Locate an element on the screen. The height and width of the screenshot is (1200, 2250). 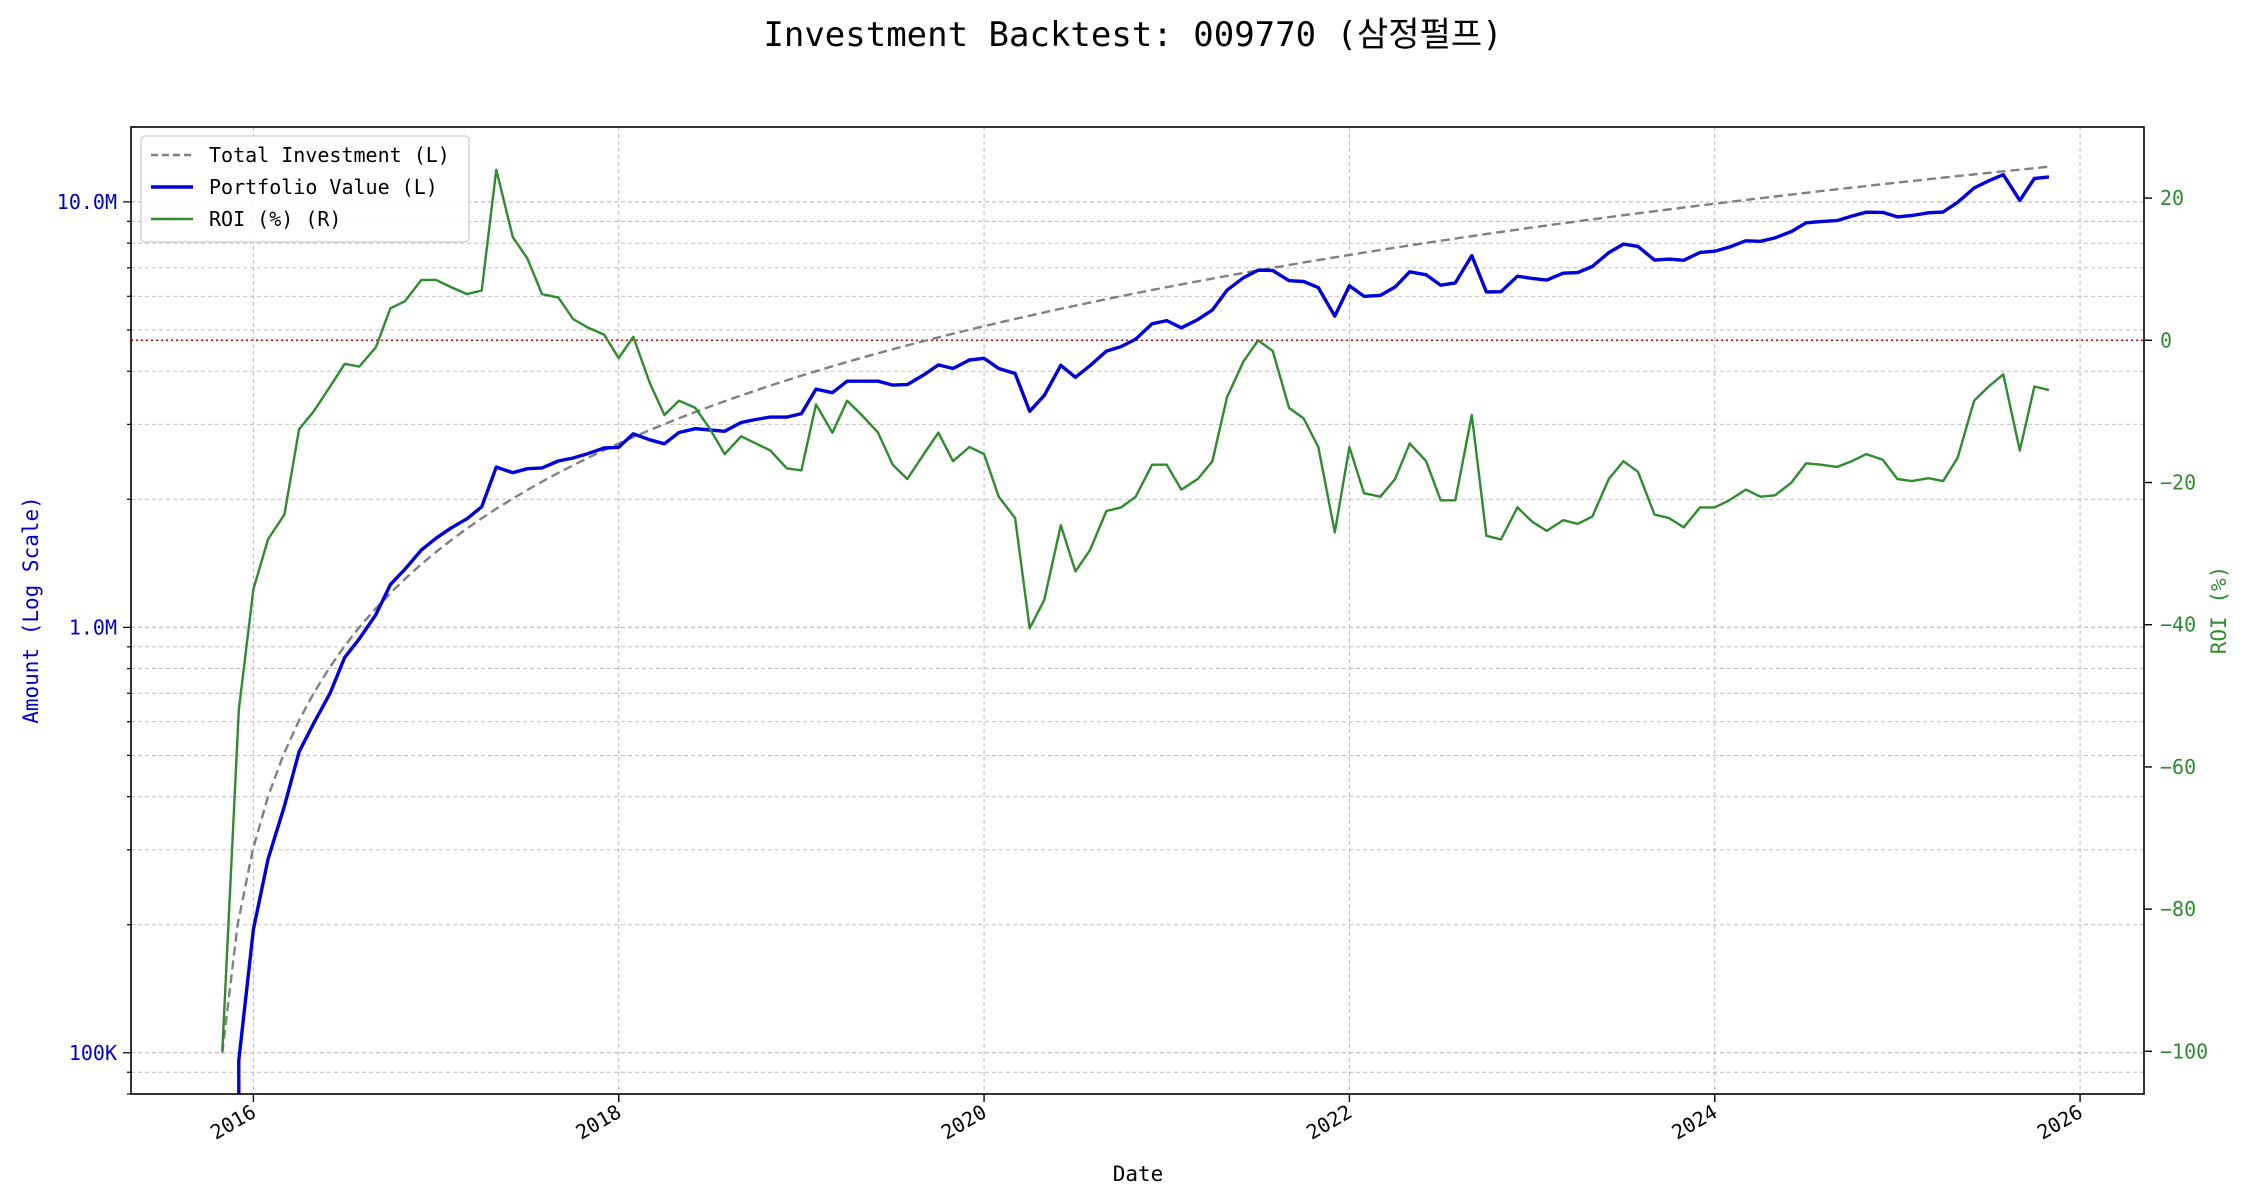
y-axis-left-label: Amount (Log Scale) is located at coordinates (31, 610).